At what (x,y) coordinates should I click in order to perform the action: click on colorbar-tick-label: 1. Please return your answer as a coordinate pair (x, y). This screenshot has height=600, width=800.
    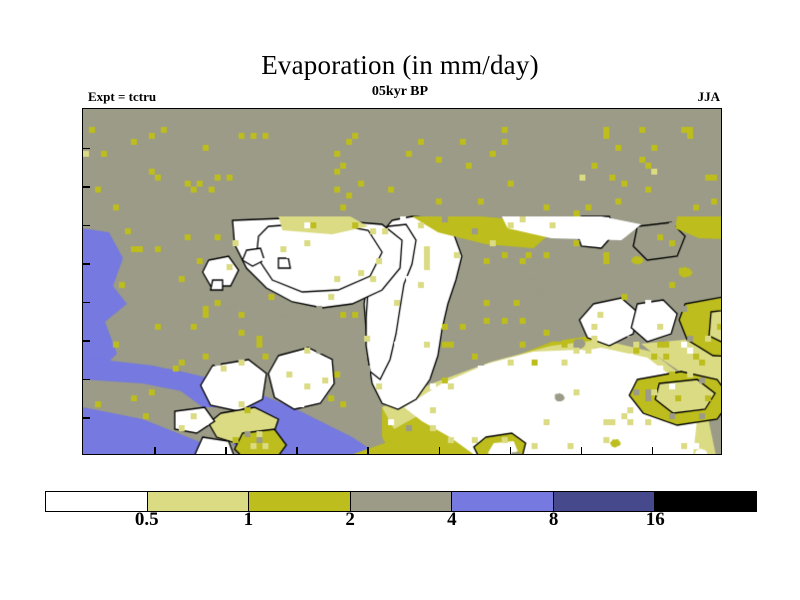
    Looking at the image, I should click on (248, 519).